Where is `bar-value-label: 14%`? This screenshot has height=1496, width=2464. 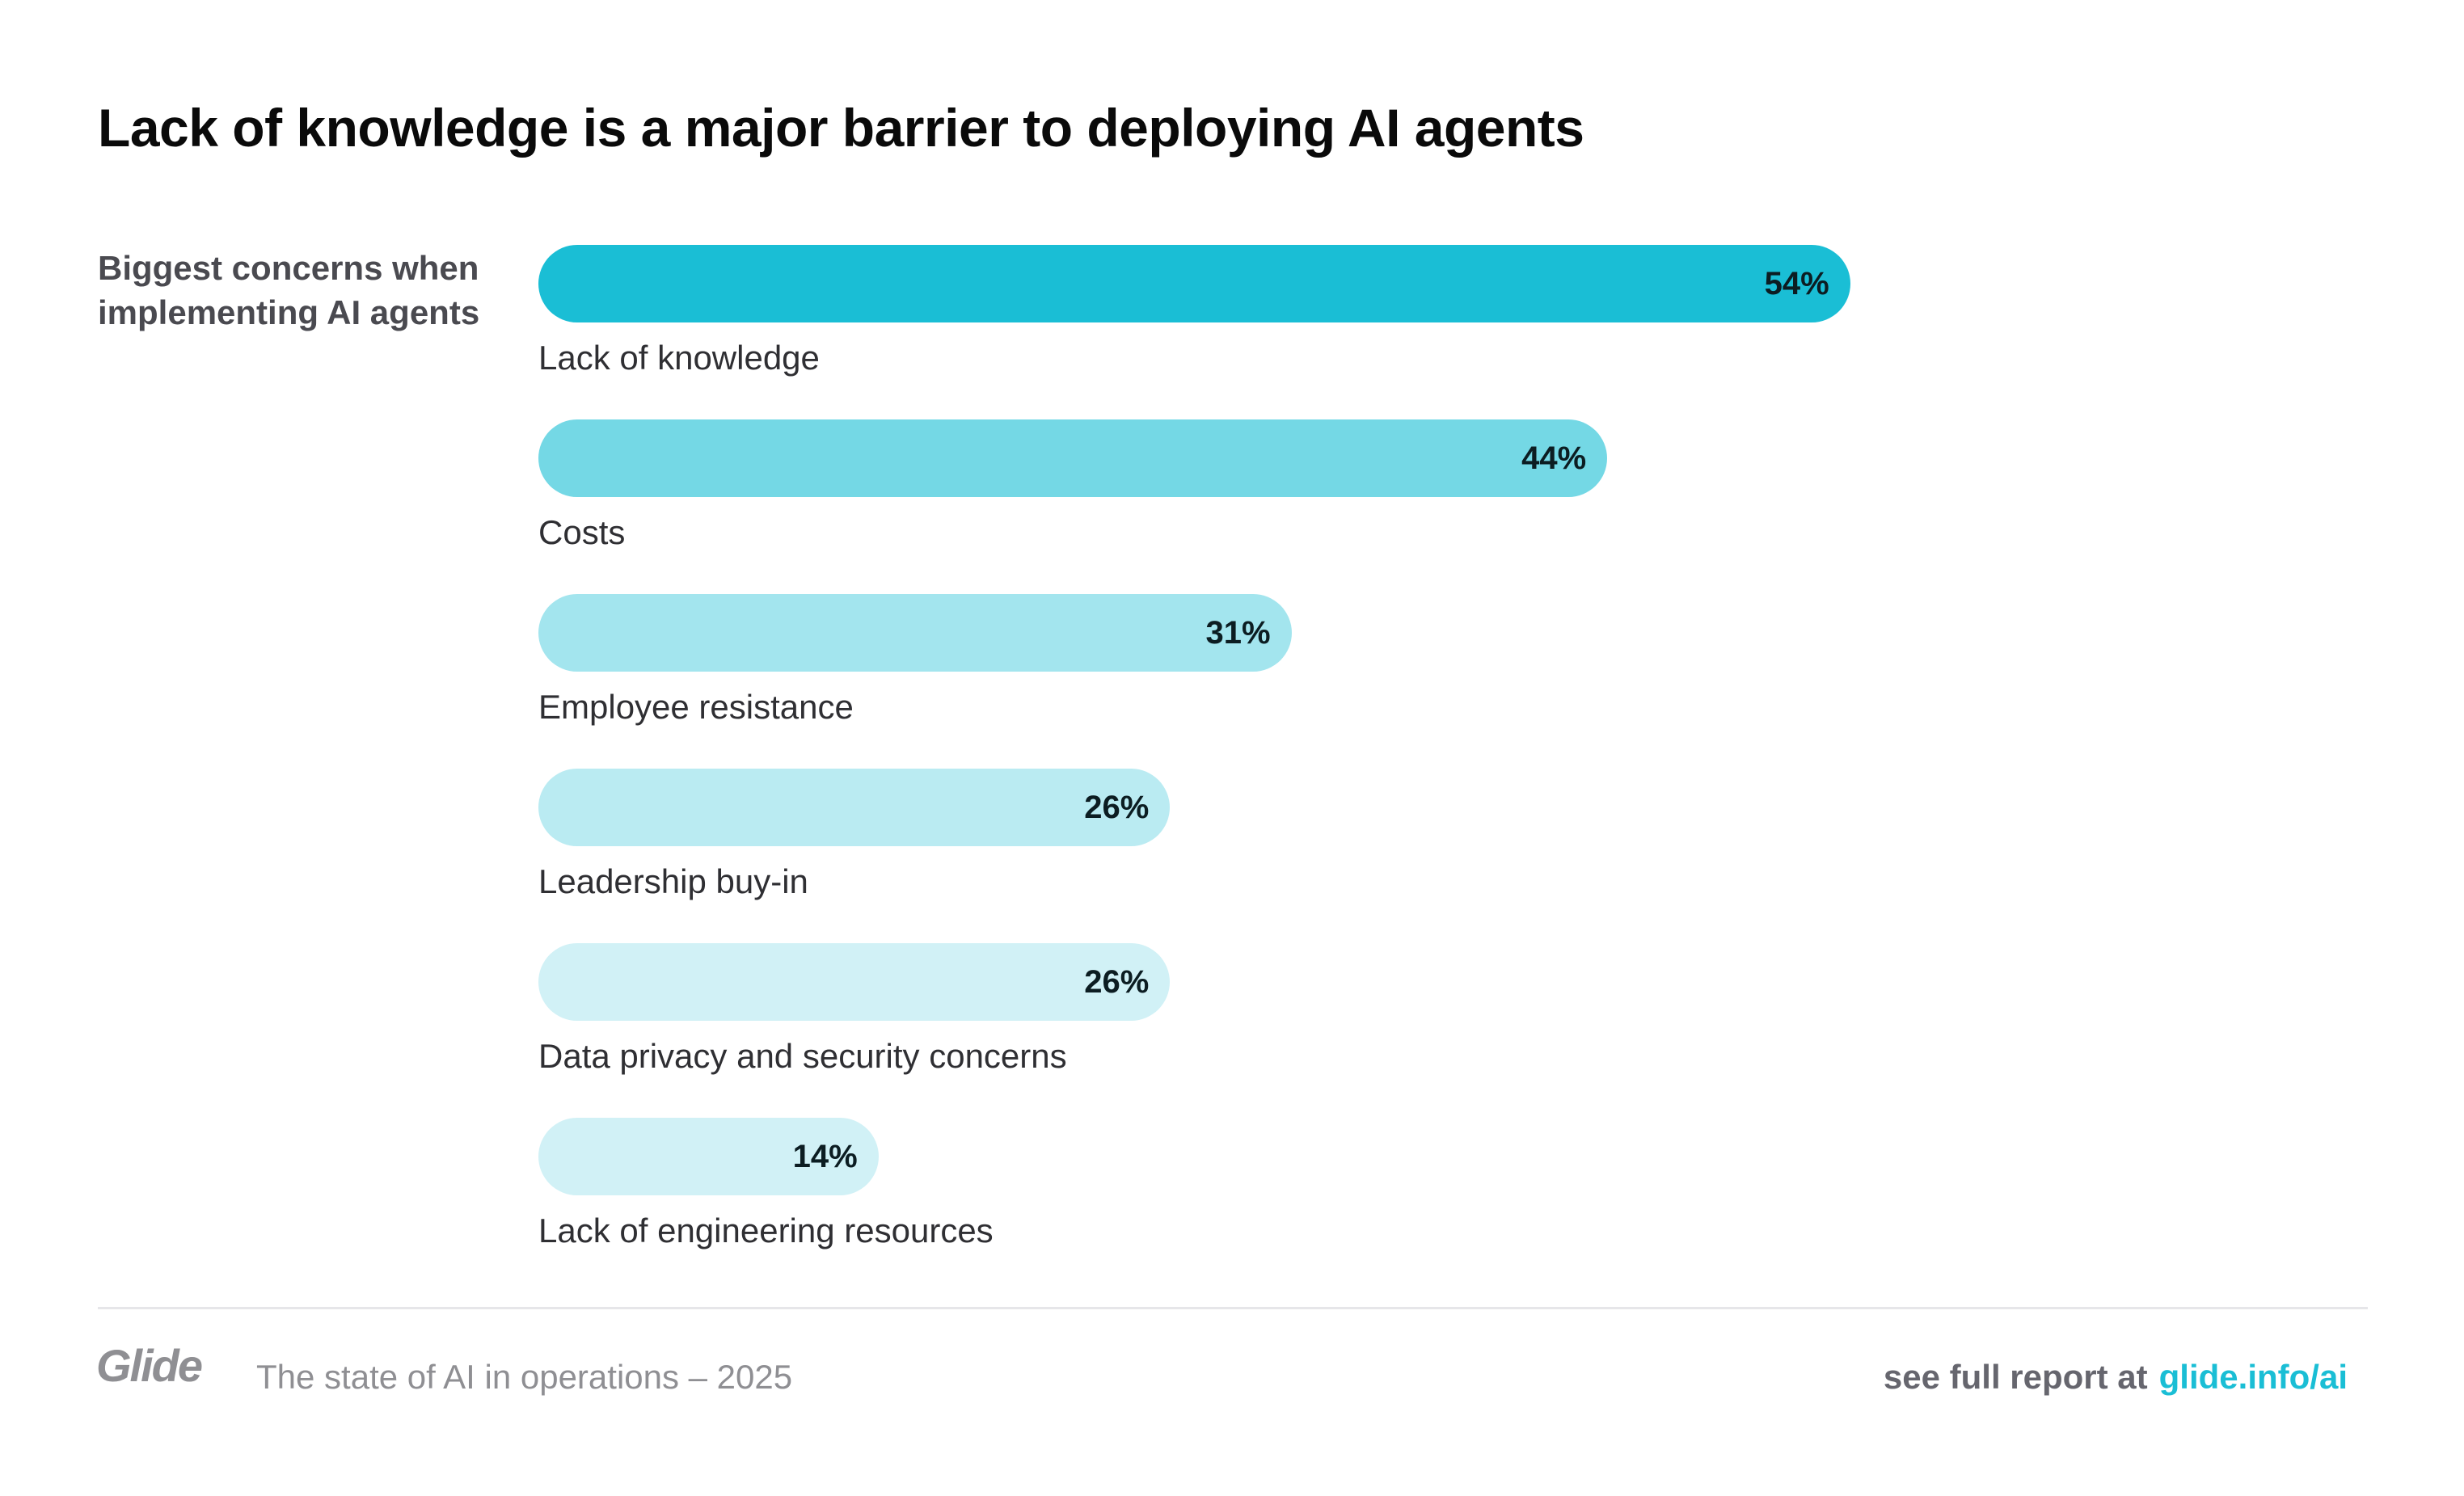 bar-value-label: 14% is located at coordinates (825, 1156).